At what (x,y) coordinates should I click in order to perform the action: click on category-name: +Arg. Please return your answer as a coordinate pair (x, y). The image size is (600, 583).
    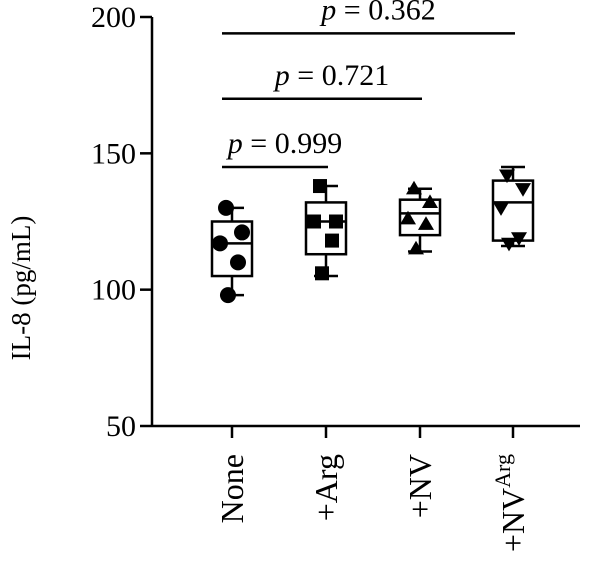
    Looking at the image, I should click on (326, 487).